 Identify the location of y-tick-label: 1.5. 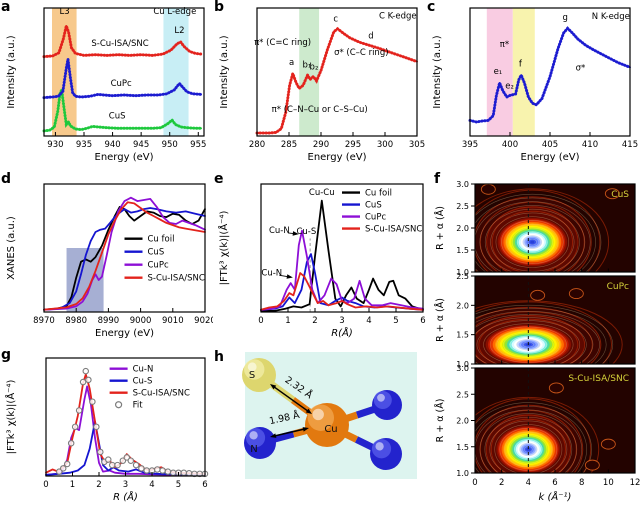
(462, 447).